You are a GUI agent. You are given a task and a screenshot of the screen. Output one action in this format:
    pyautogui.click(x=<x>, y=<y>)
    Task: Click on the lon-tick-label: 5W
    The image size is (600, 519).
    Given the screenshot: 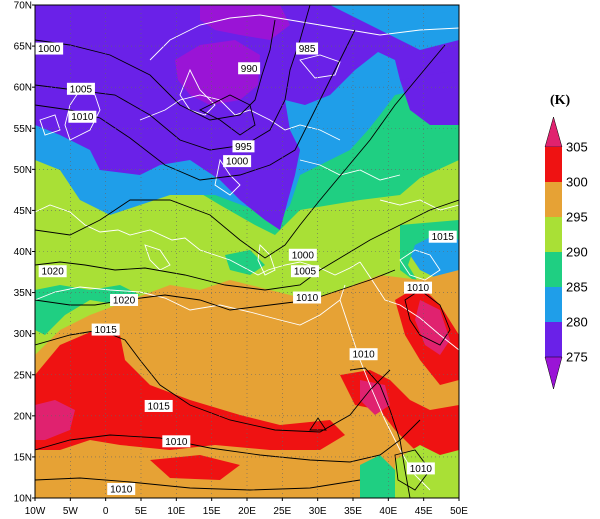 What is the action you would take?
    pyautogui.click(x=71, y=511)
    